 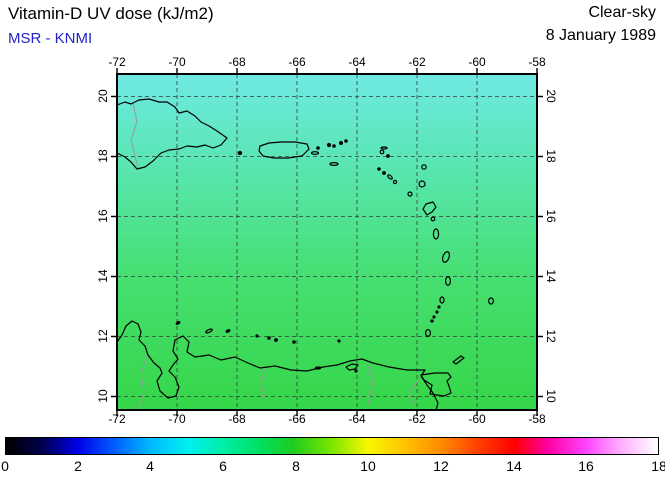 I want to click on colorbar-tick-label: 2, so click(x=78, y=466).